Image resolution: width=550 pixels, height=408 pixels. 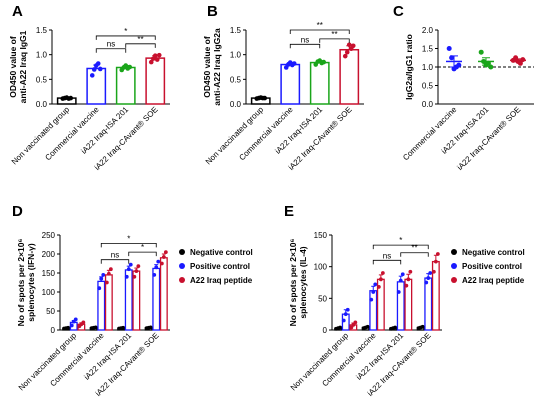 What do you see at coordinates (321, 235) in the screenshot?
I see `E-y-tick-label: 150` at bounding box center [321, 235].